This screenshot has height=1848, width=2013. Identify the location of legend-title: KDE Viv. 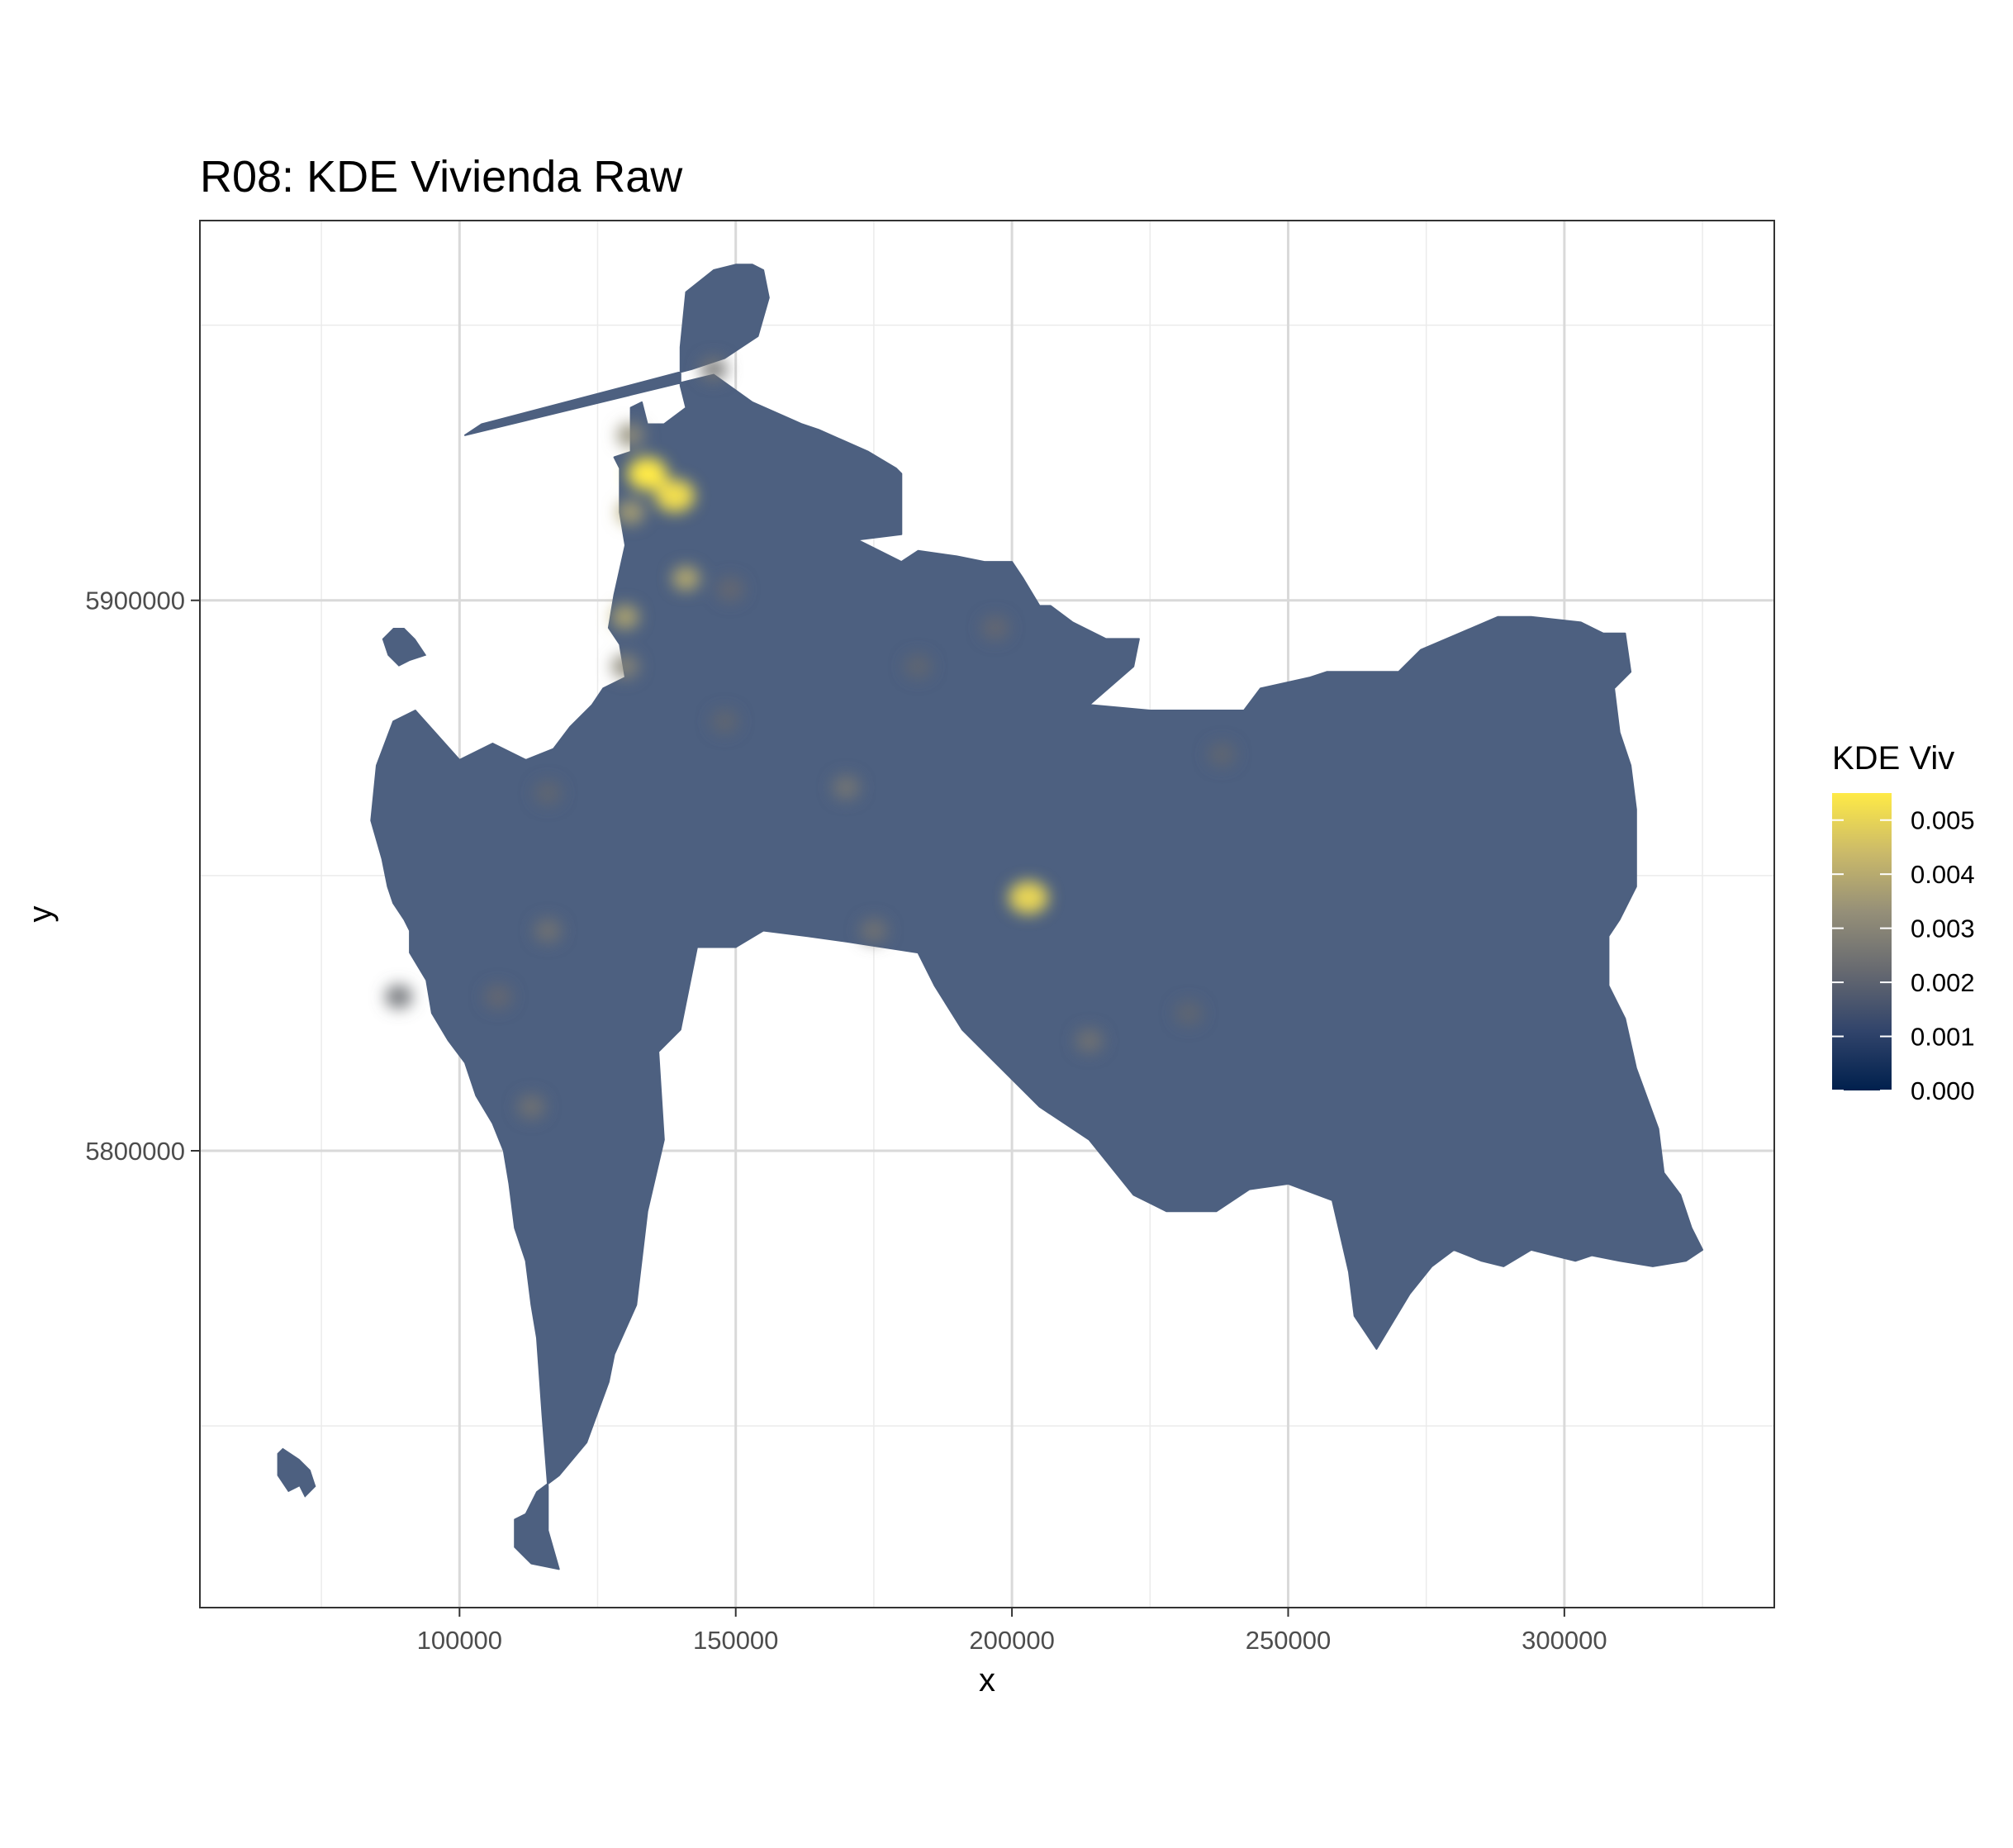
(1893, 758).